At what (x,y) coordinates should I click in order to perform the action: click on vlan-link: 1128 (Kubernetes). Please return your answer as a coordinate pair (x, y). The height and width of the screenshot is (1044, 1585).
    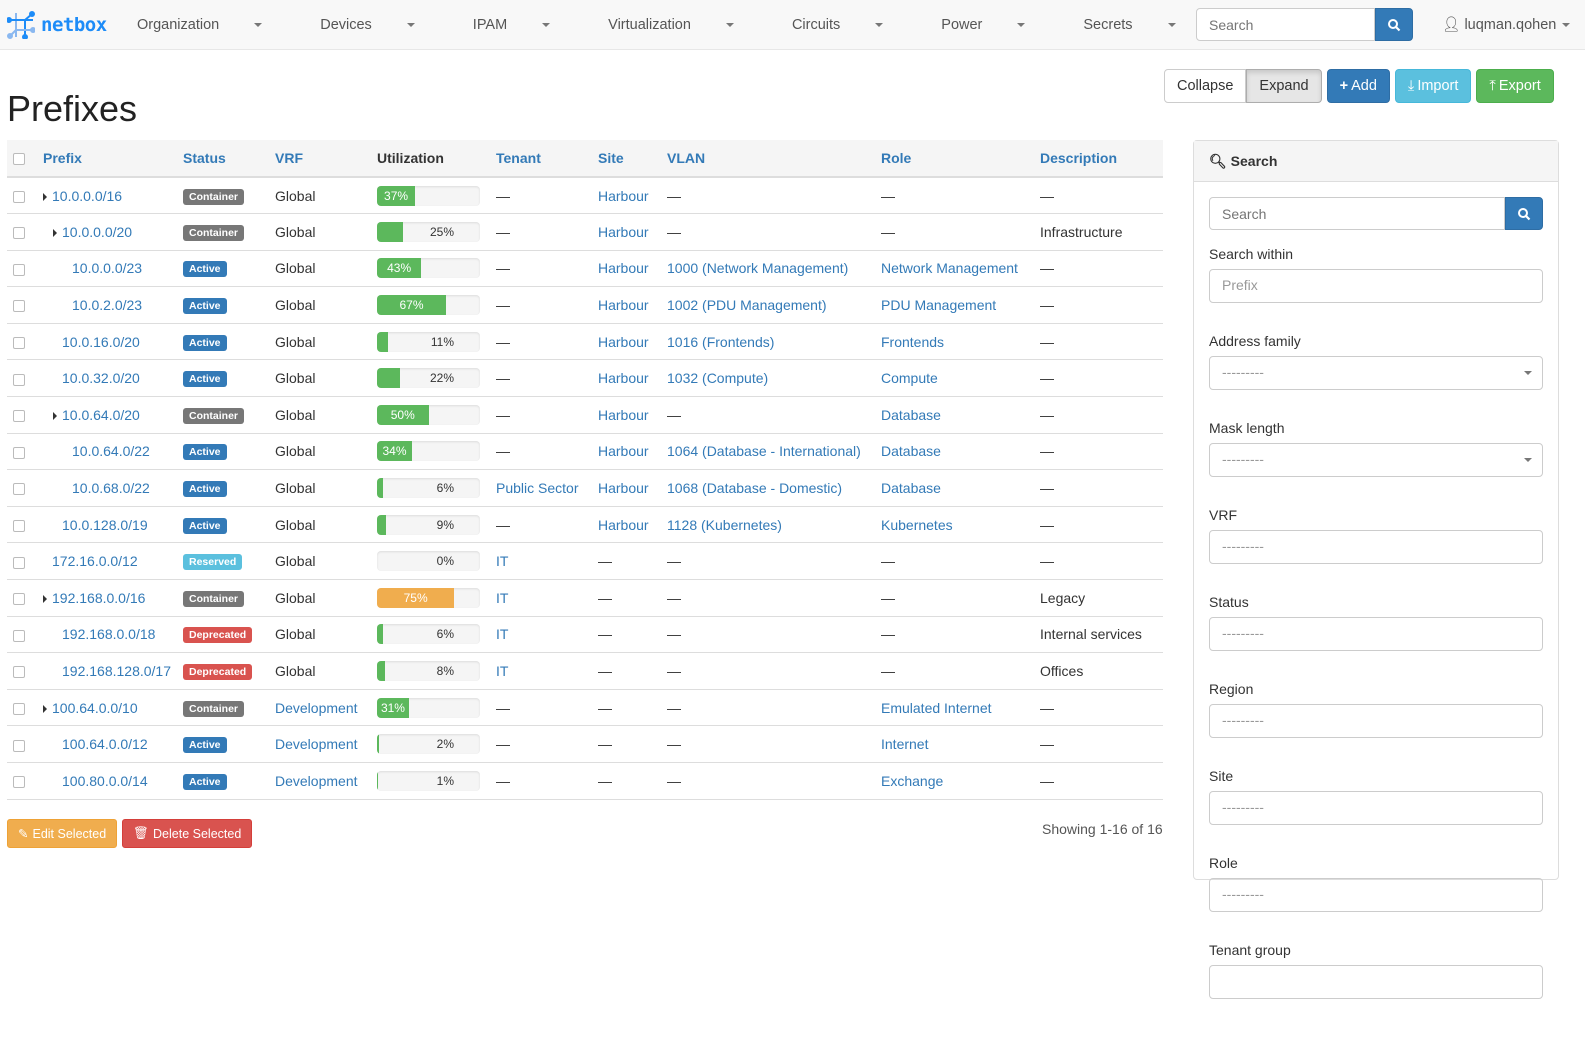
    Looking at the image, I should click on (724, 524).